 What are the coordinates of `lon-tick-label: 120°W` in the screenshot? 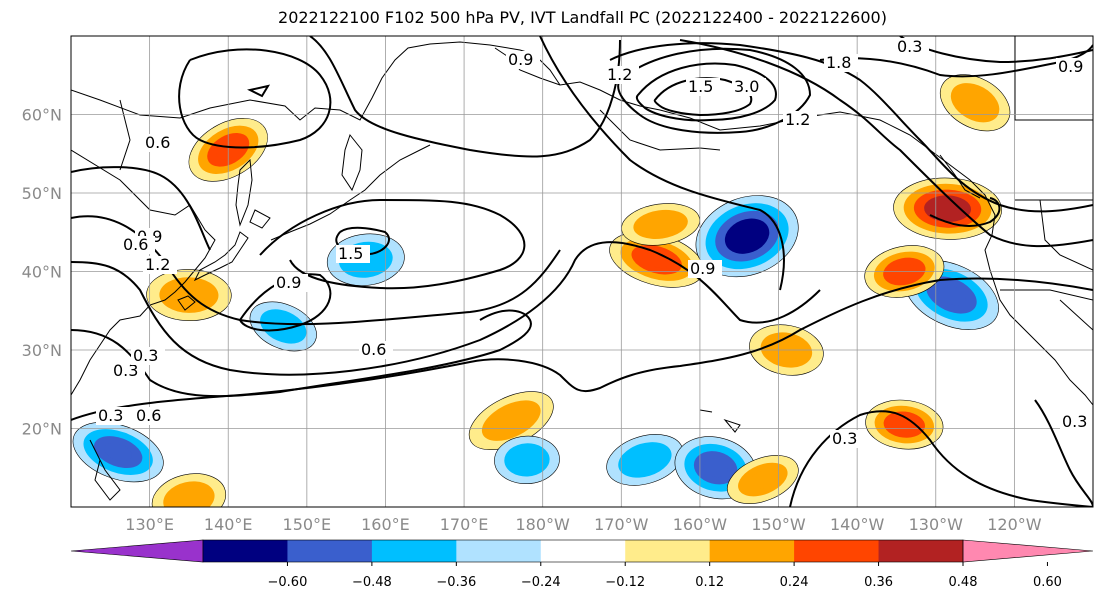 It's located at (1014, 524).